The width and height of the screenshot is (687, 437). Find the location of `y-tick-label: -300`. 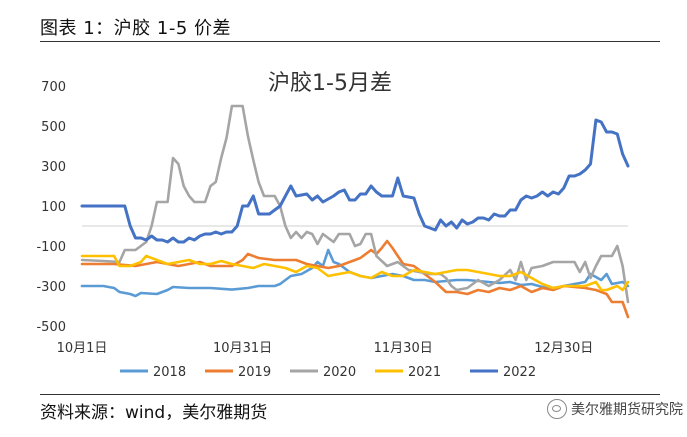

y-tick-label: -300 is located at coordinates (51, 287).